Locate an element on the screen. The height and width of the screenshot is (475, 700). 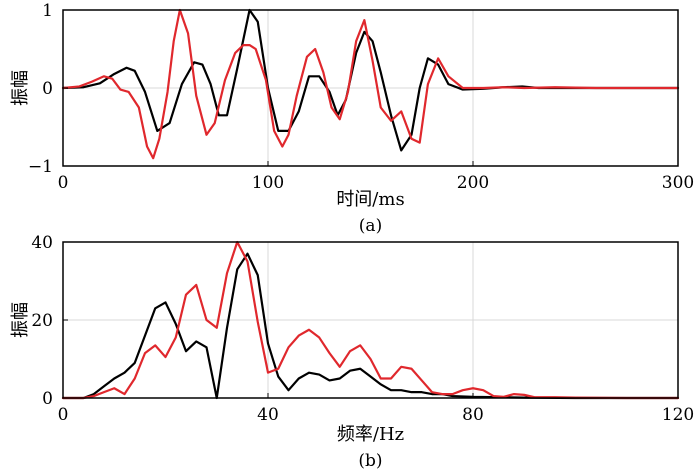
panel-a-caption: (a) is located at coordinates (370, 226).